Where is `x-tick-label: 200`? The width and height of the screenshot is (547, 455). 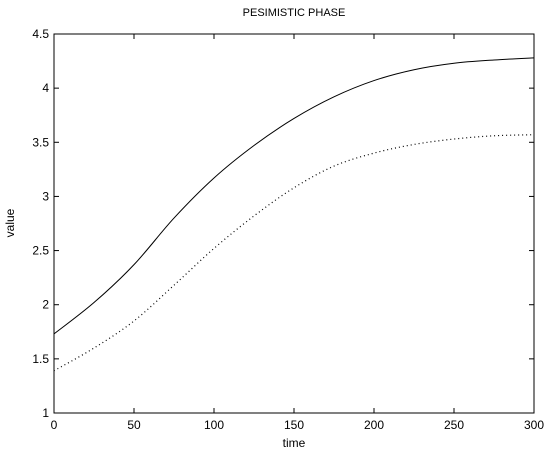 x-tick-label: 200 is located at coordinates (374, 425).